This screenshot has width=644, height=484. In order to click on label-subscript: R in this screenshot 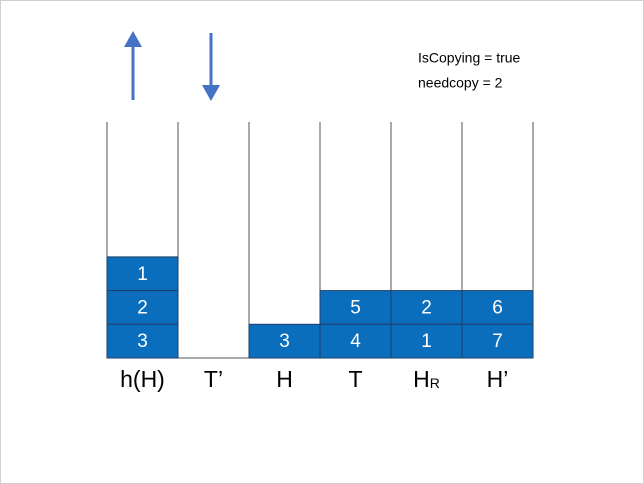, I will do `click(435, 383)`.